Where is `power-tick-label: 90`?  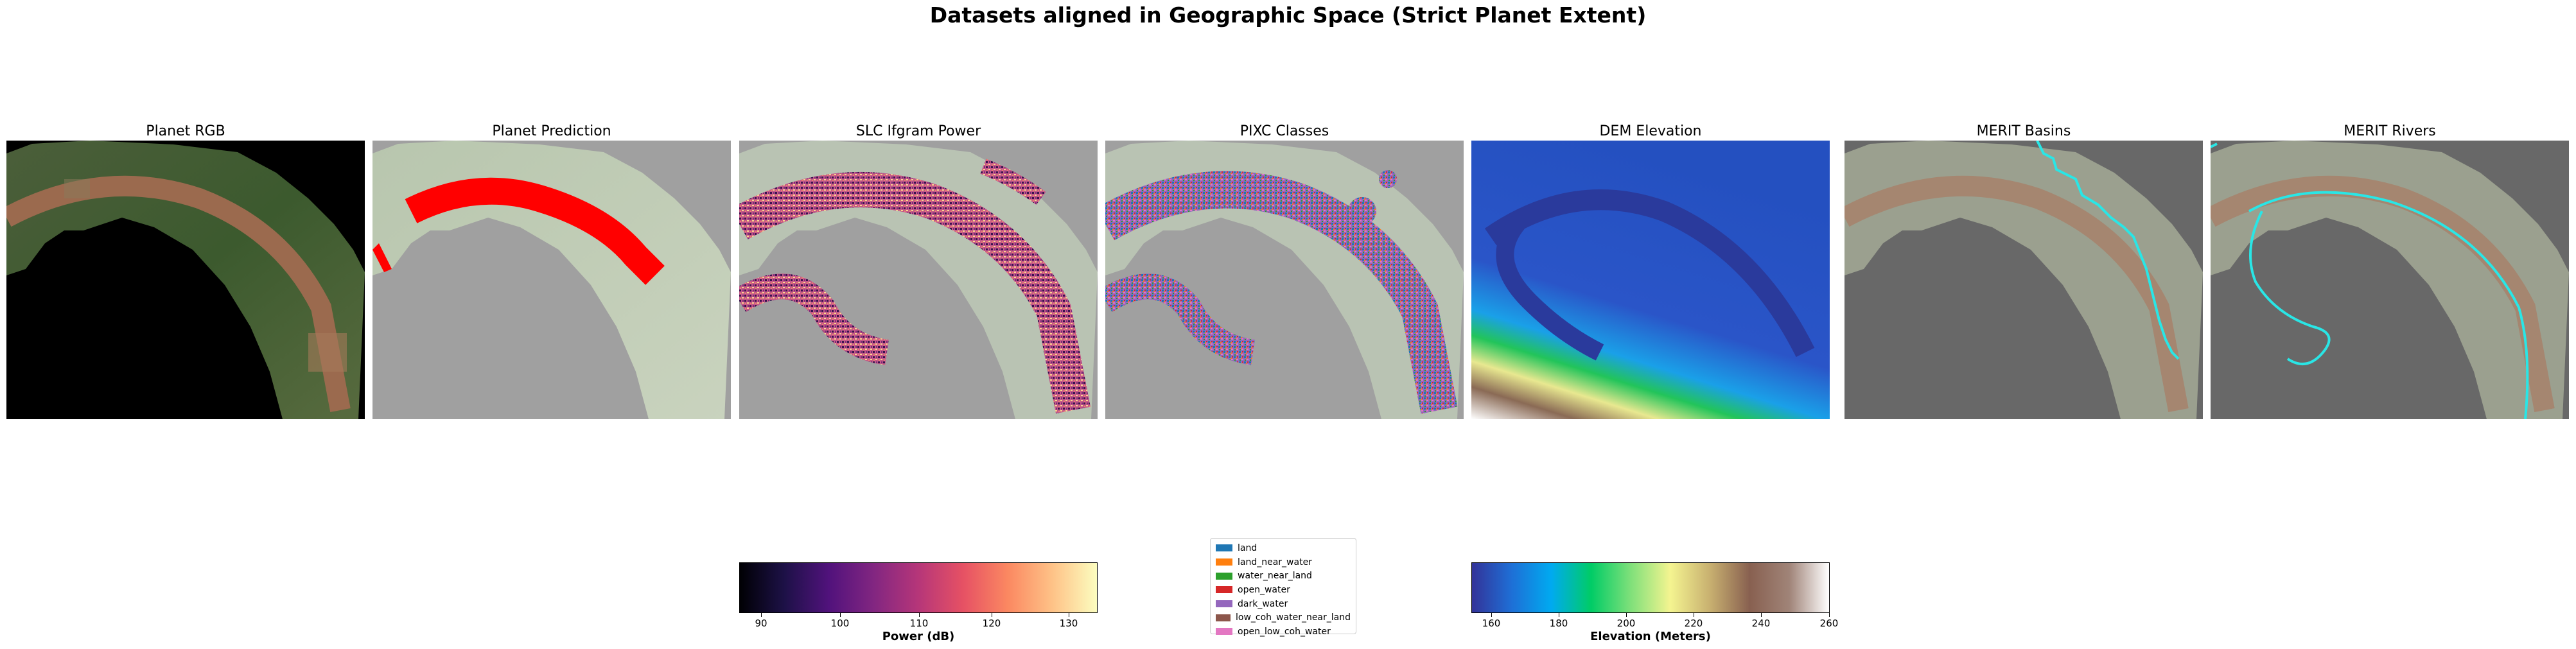 power-tick-label: 90 is located at coordinates (761, 624).